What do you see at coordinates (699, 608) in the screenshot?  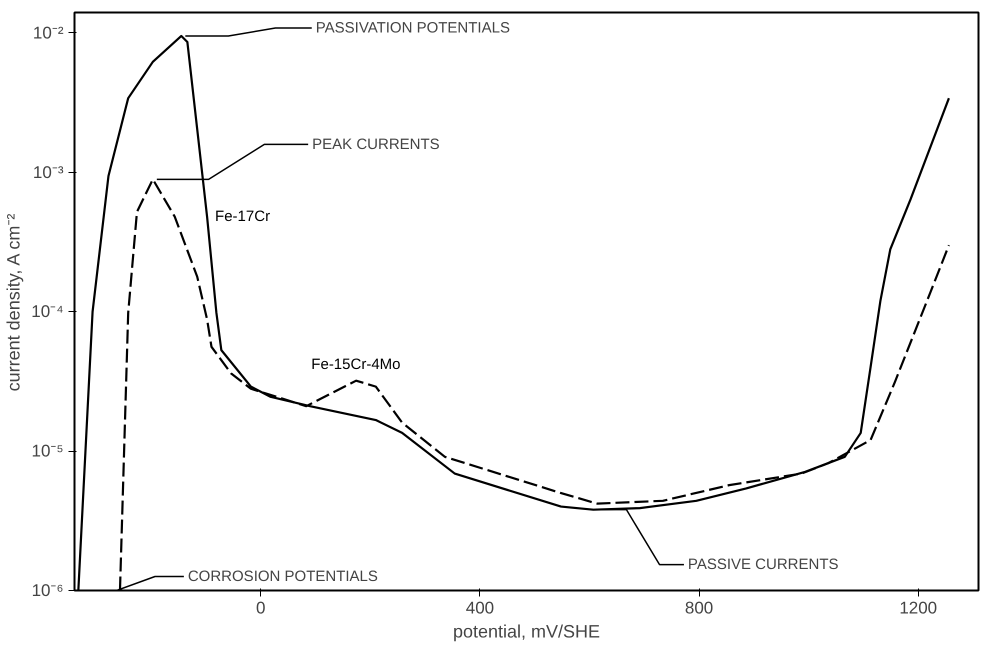 I see `x-tick-label: 800` at bounding box center [699, 608].